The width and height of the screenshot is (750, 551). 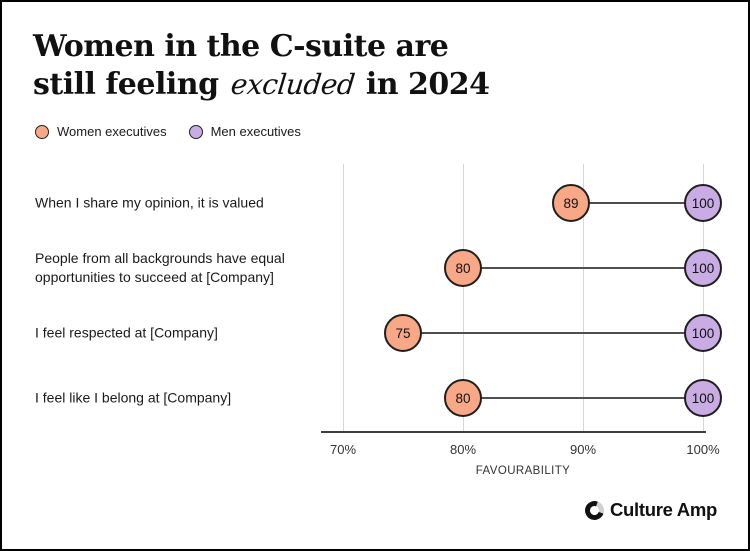 What do you see at coordinates (126, 84) in the screenshot?
I see `title-line-2-prefix: still feeling` at bounding box center [126, 84].